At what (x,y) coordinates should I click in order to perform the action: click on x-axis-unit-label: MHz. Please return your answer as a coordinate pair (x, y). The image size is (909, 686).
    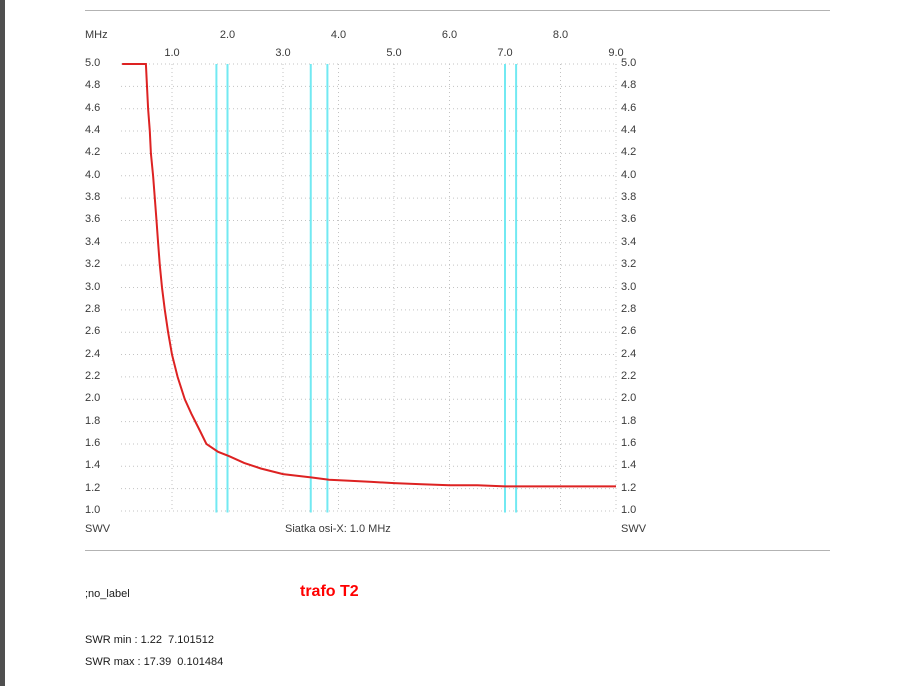
    Looking at the image, I should click on (96, 35).